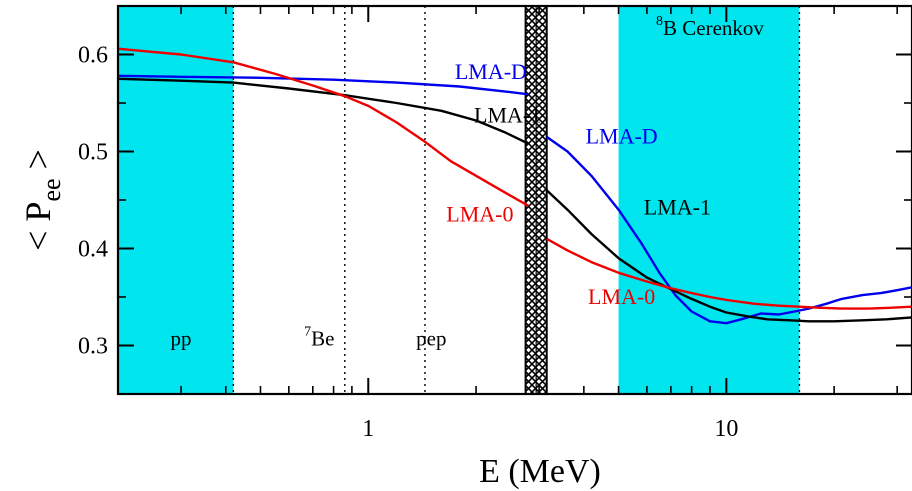 This screenshot has width=912, height=491. I want to click on svg-text: < Pee >, so click(42, 200).